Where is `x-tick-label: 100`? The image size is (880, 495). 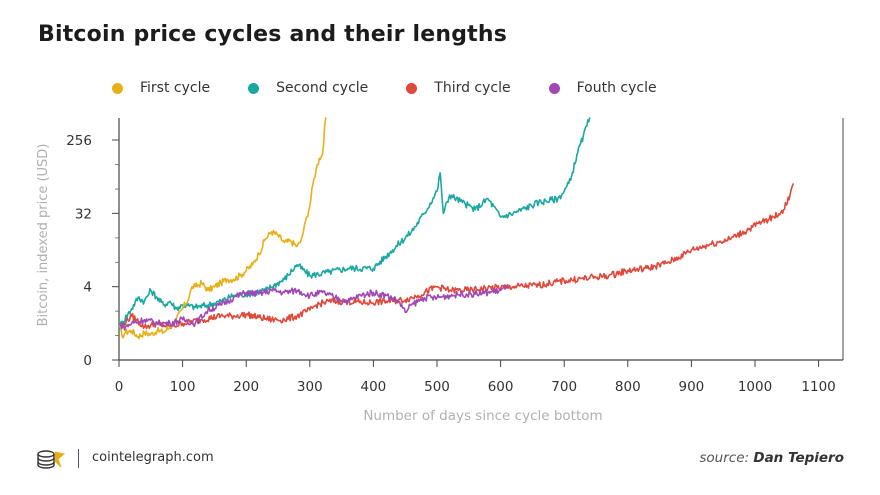 x-tick-label: 100 is located at coordinates (183, 387).